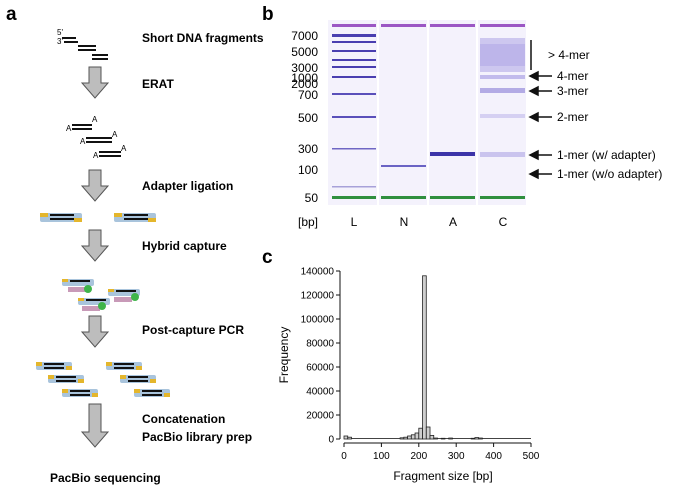  Describe the element at coordinates (197, 437) in the screenshot. I see `step-pacbio-library-prep: PacBio library prep` at that location.